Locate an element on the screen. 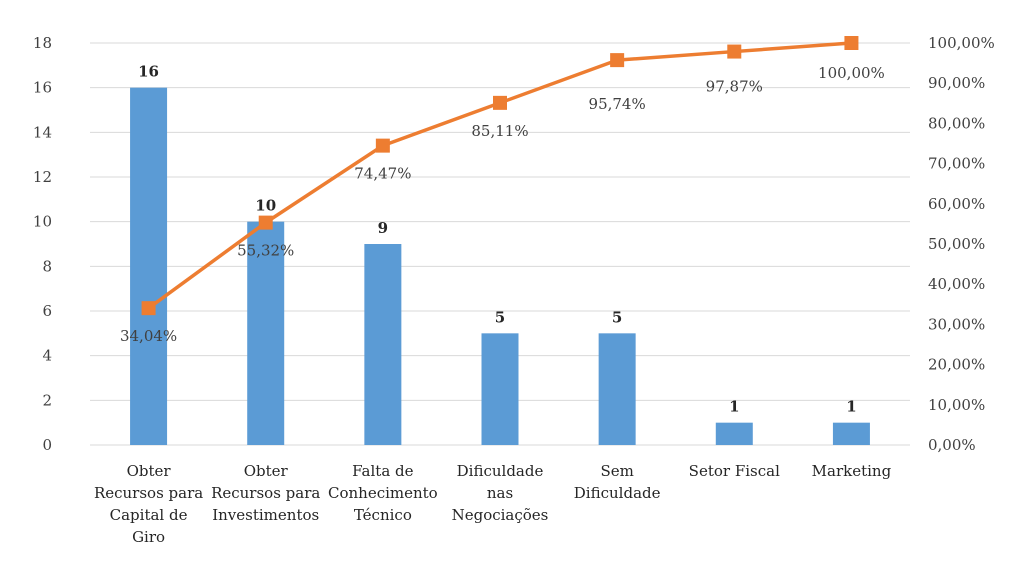 Image resolution: width=1024 pixels, height=576 pixels. category-label-line: Marketing is located at coordinates (852, 471).